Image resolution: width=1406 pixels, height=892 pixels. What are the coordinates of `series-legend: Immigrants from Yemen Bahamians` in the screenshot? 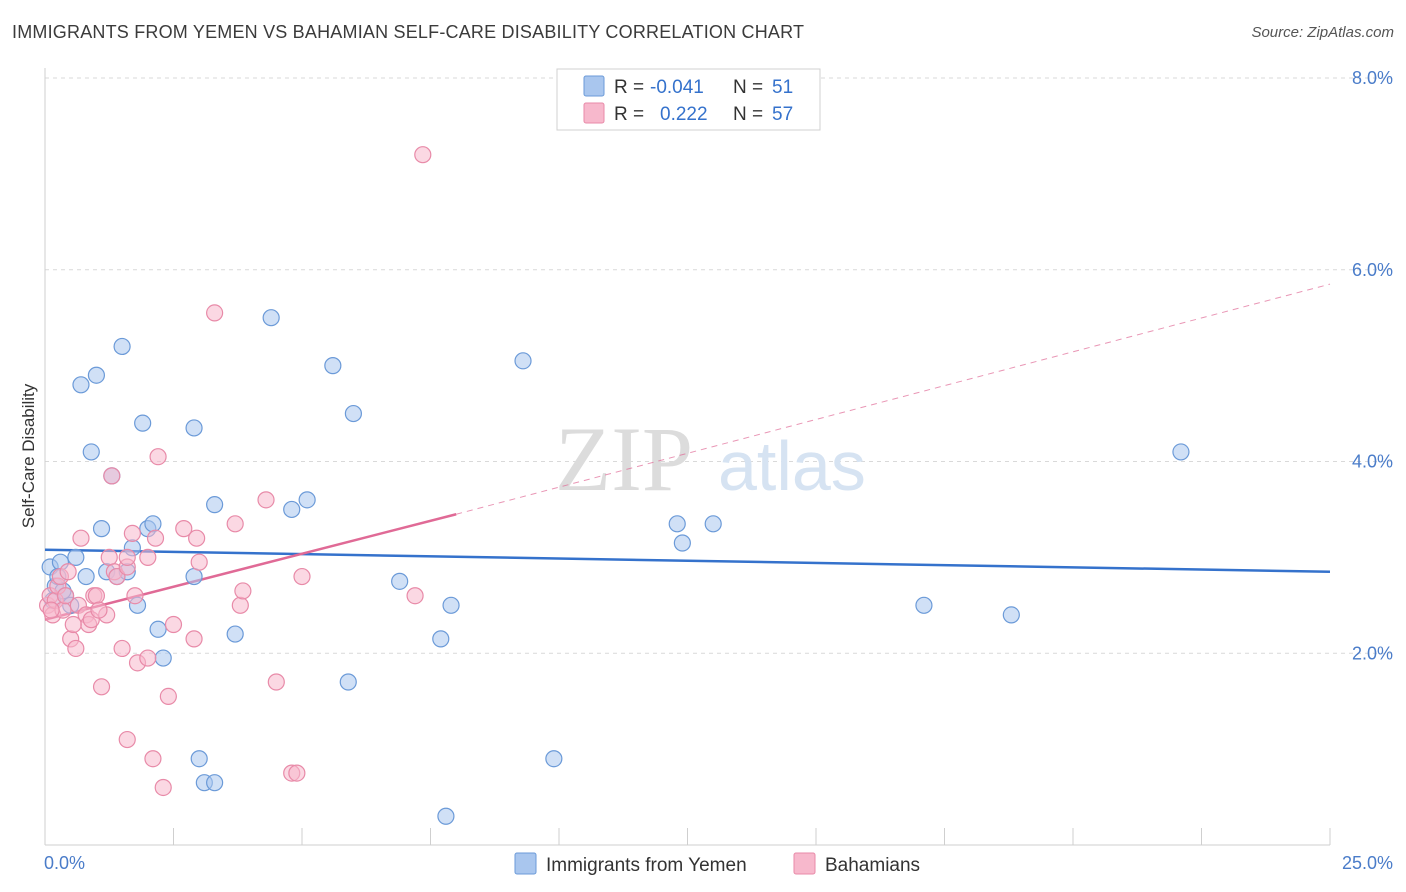 It's located at (717, 864).